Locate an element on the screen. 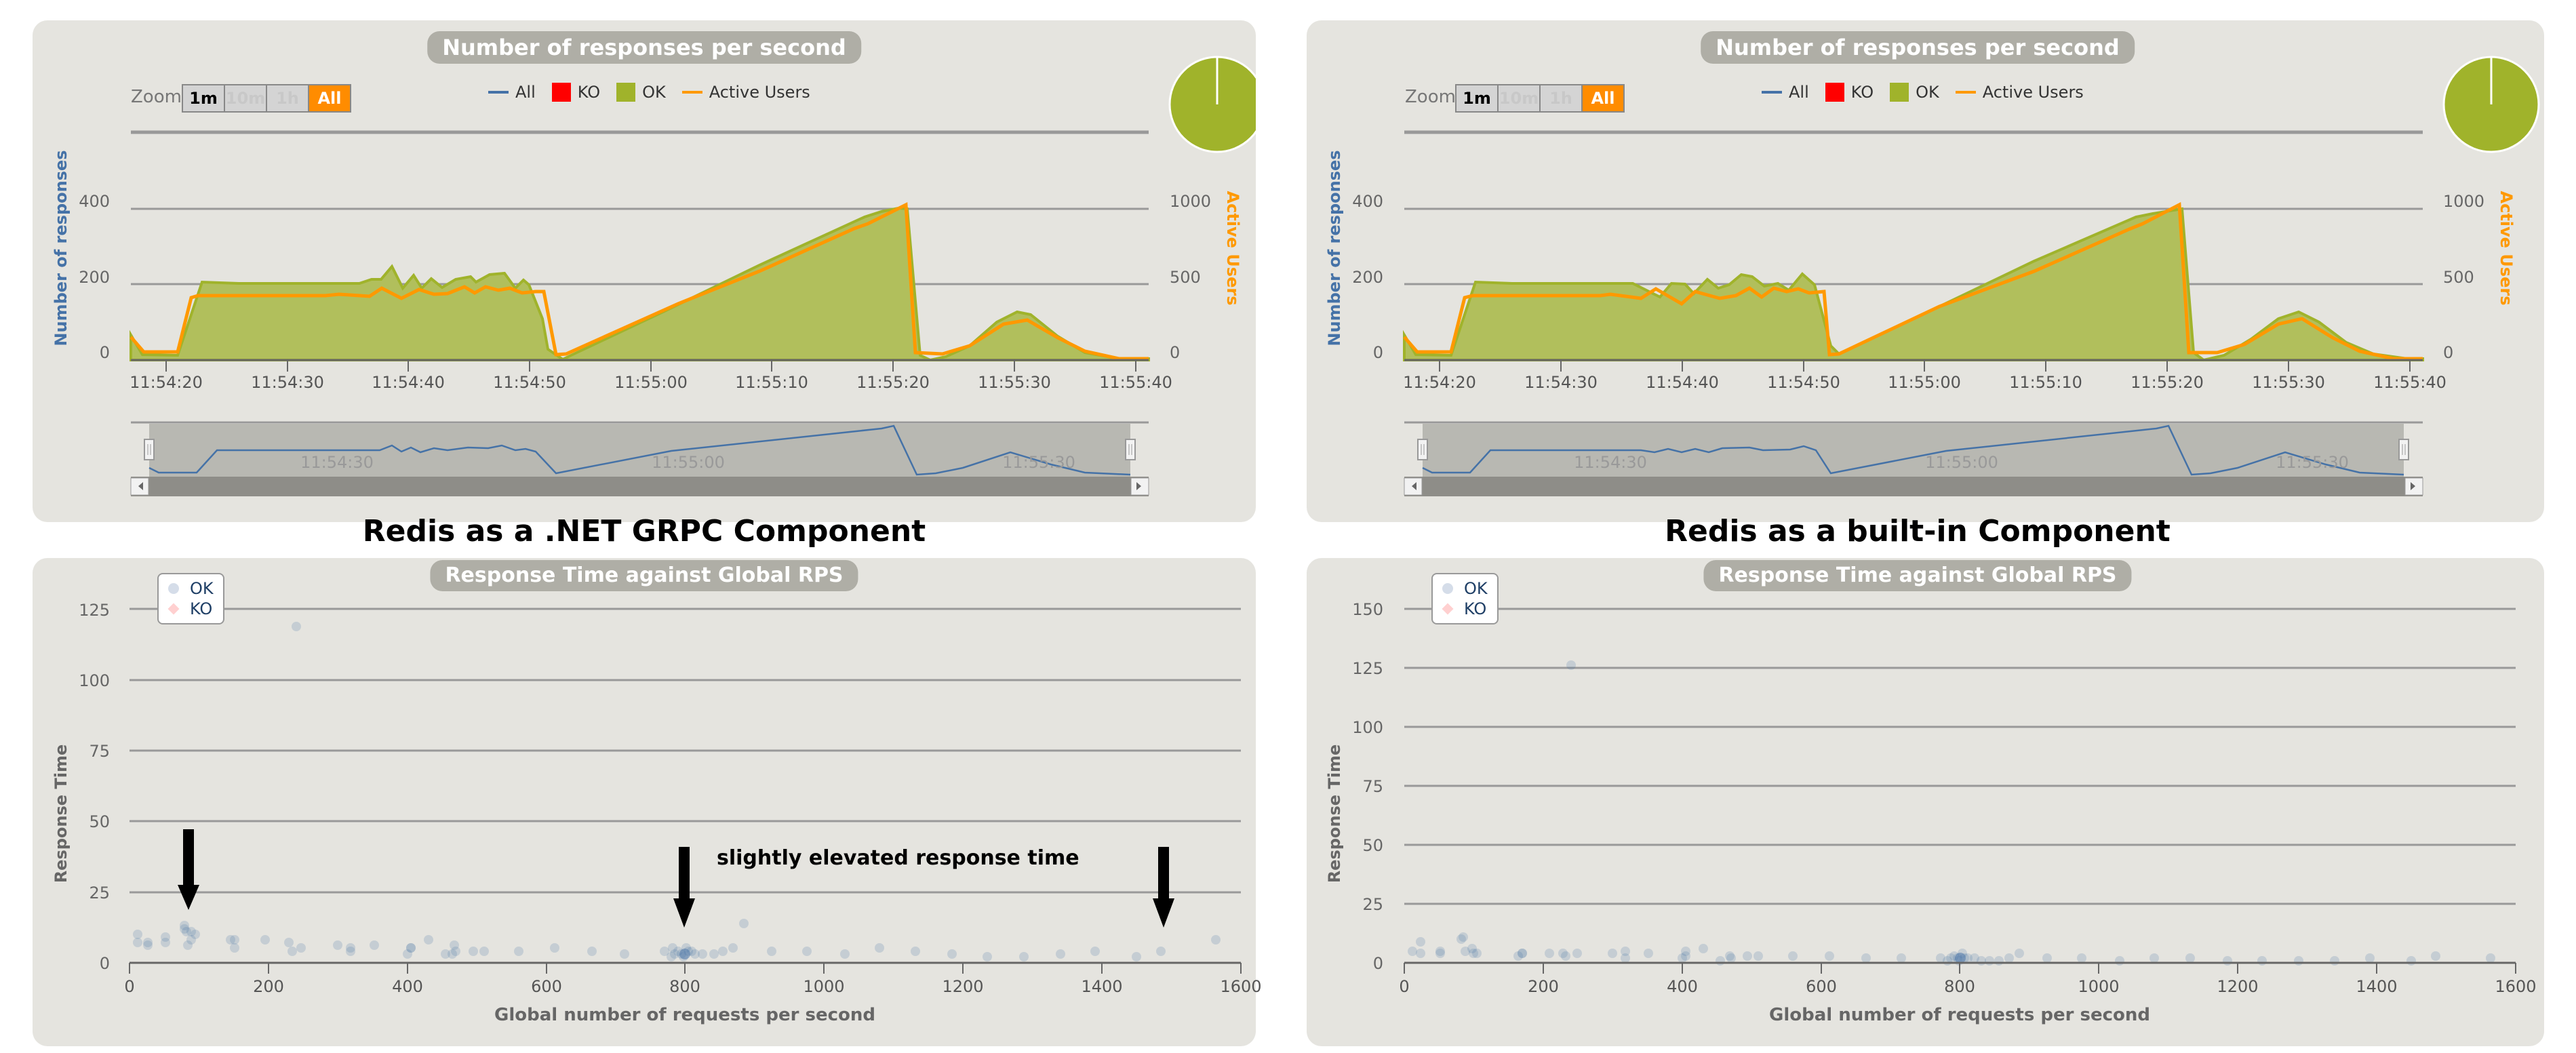  ko-swatch-icon is located at coordinates (561, 92).